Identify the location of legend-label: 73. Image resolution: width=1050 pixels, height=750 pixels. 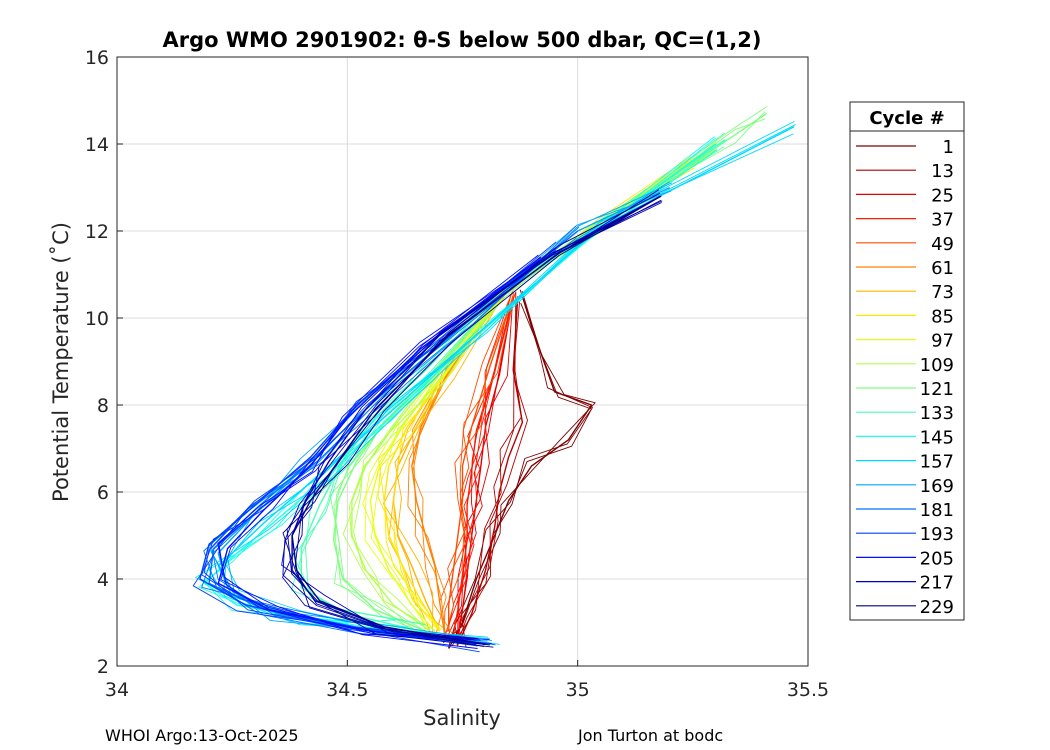
(942, 292).